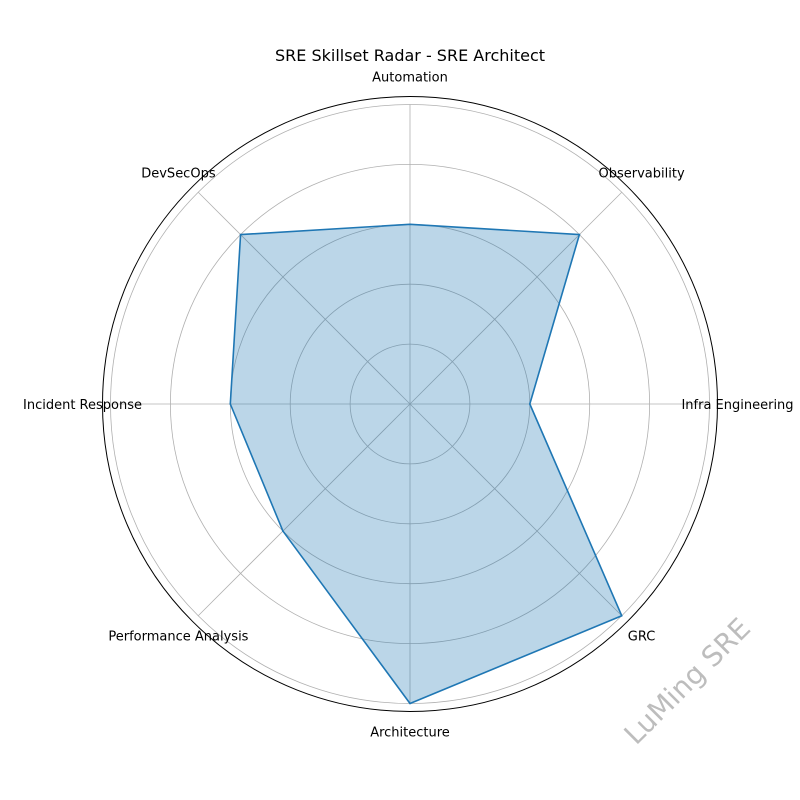 The image size is (800, 800). Describe the element at coordinates (737, 405) in the screenshot. I see `axis-label: Infra Engineering` at that location.